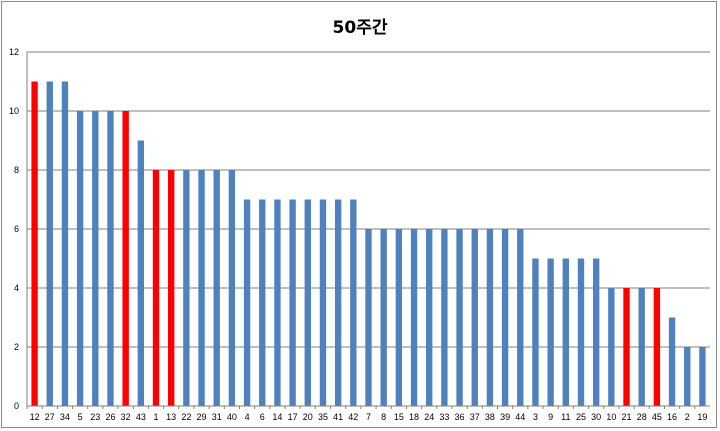  Describe the element at coordinates (475, 417) in the screenshot. I see `x-tick-label: 37` at that location.